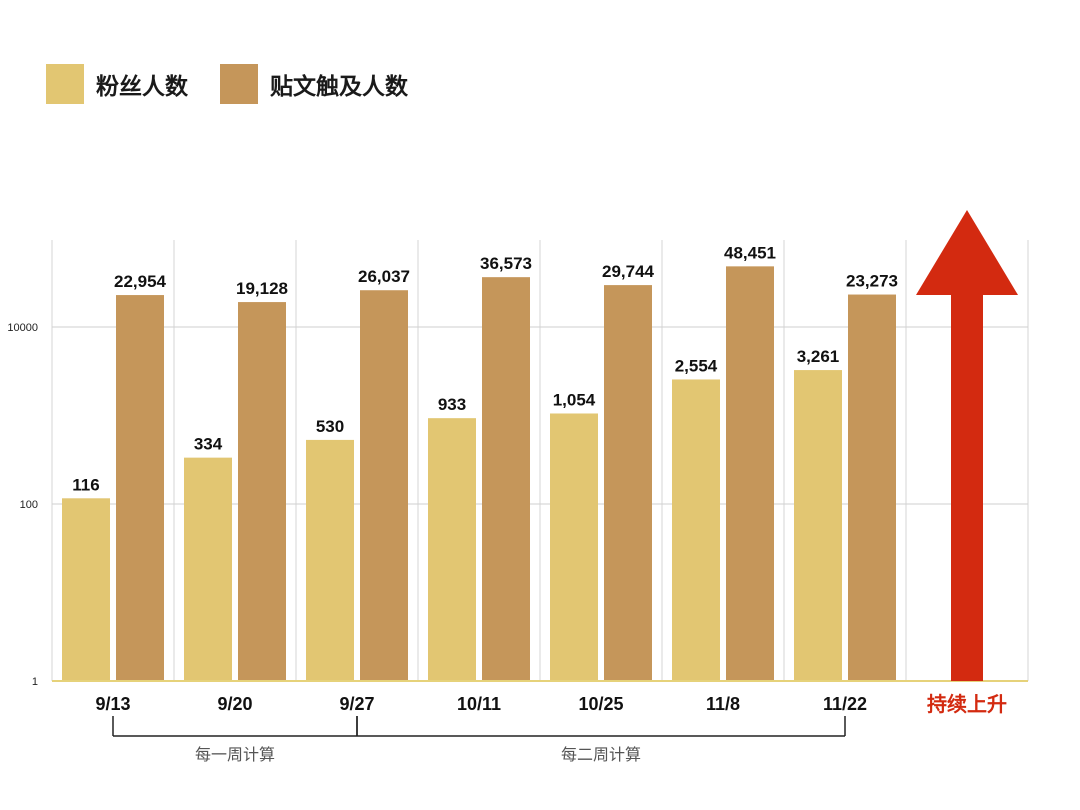 This screenshot has width=1080, height=810. I want to click on legend-swatch-fans, so click(65, 84).